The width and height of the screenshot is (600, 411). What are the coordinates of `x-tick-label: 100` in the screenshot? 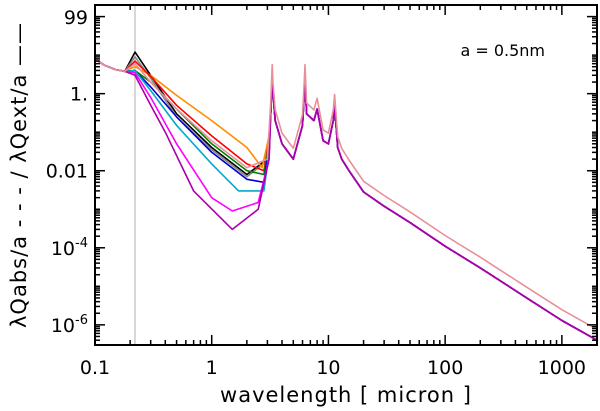 It's located at (445, 368).